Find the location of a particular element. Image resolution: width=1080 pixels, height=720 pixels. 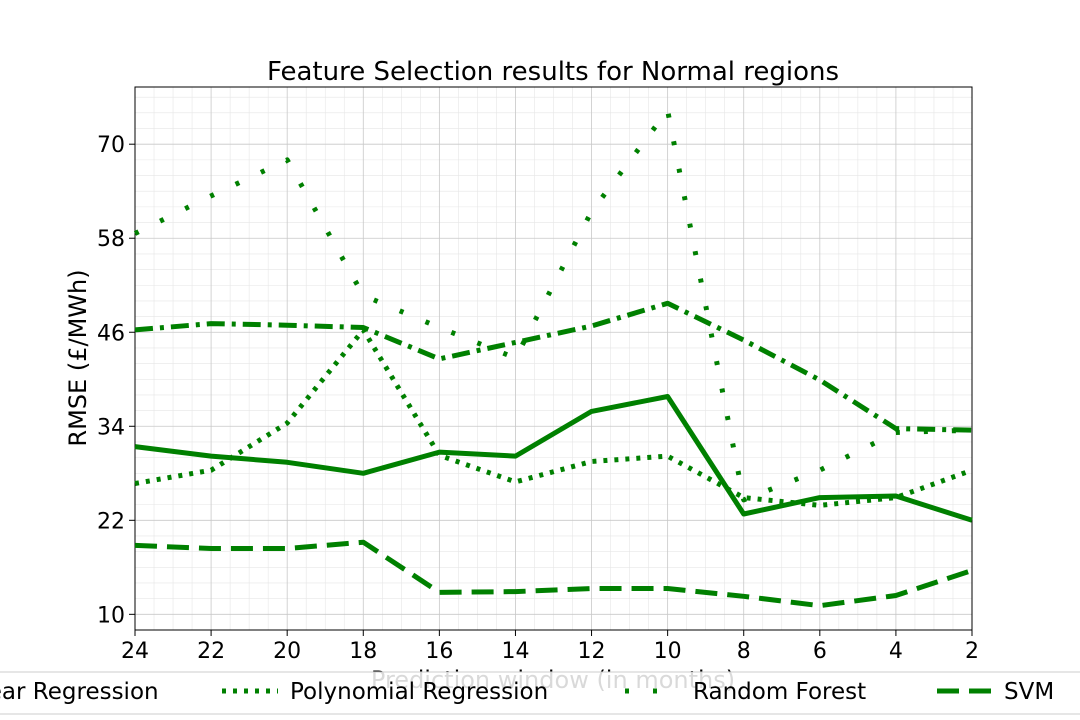

y-tick-label: 46 is located at coordinates (111, 333).